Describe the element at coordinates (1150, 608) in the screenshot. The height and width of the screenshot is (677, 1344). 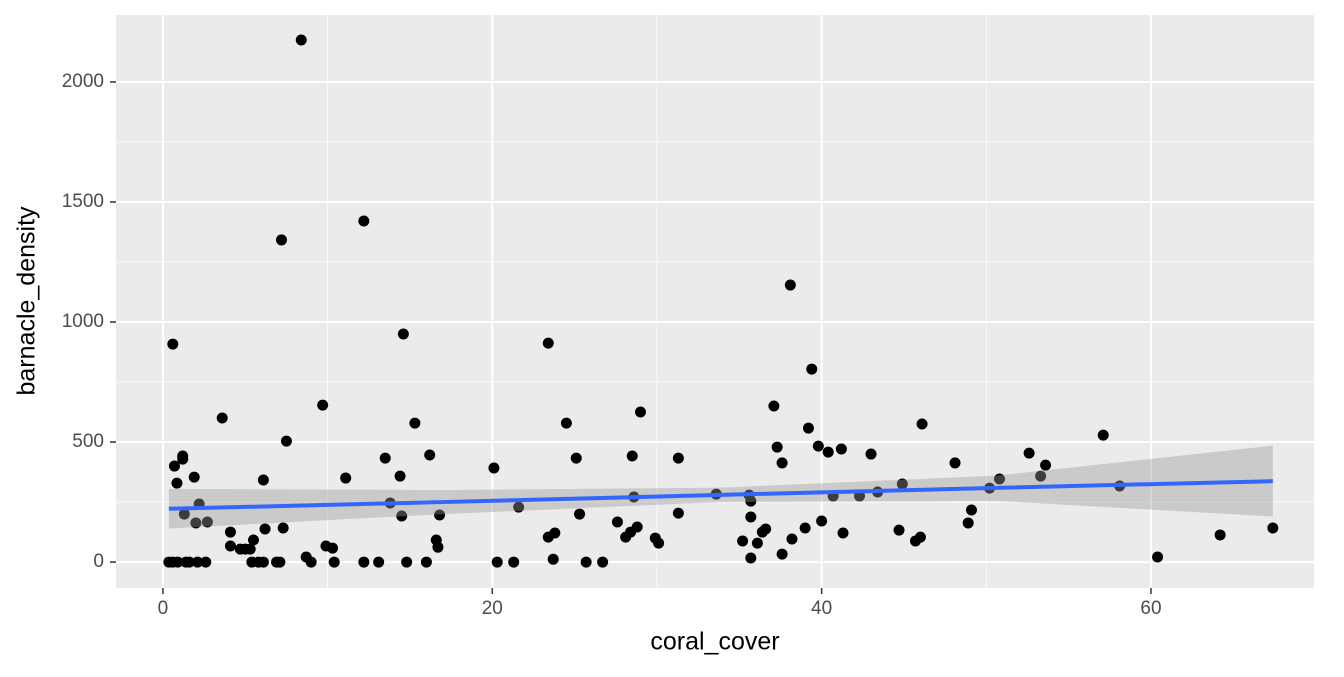
I see `x-tick-label: 60` at that location.